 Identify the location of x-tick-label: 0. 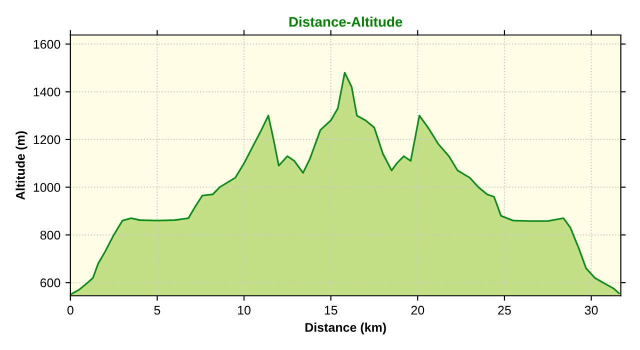
(70, 310).